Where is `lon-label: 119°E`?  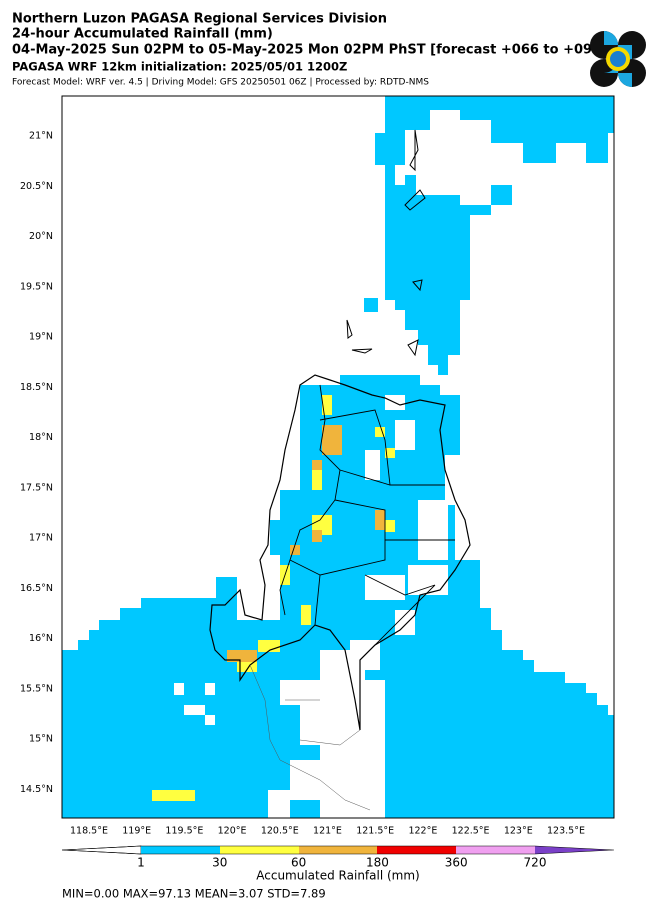
lon-label: 119°E is located at coordinates (136, 831).